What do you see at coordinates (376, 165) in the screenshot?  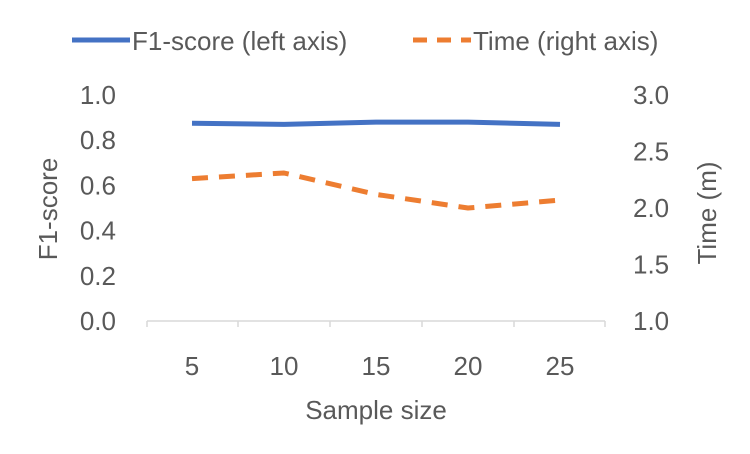 I see `series-layer` at bounding box center [376, 165].